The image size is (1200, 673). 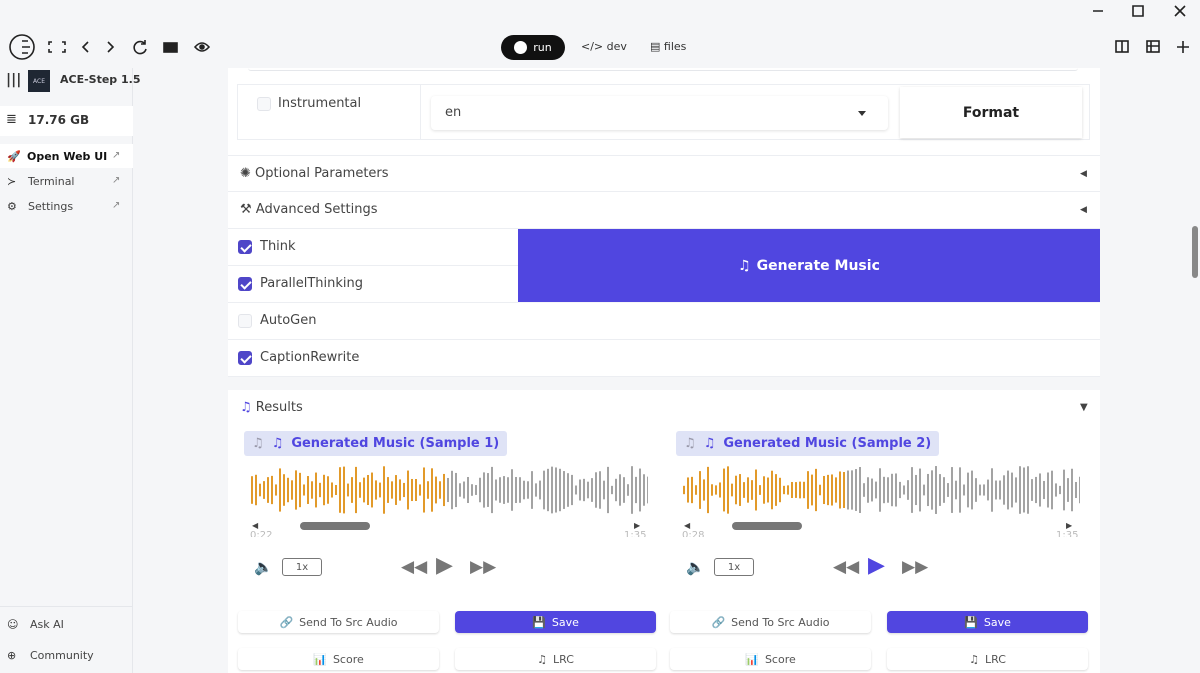 What do you see at coordinates (59, 120) in the screenshot?
I see `storage: 17.76 GB` at bounding box center [59, 120].